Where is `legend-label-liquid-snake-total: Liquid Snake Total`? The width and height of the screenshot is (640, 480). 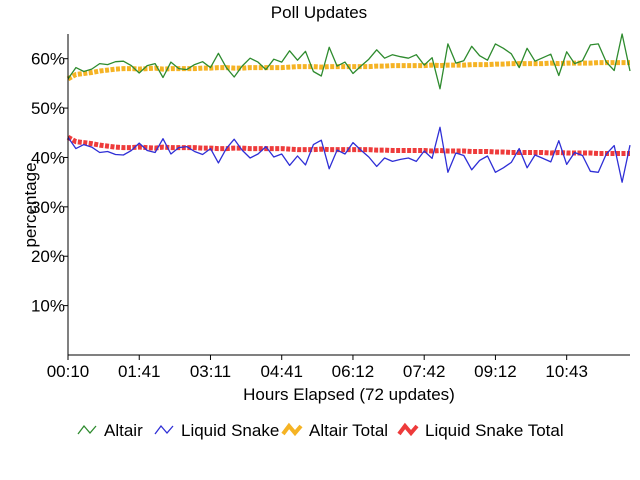
legend-label-liquid-snake-total: Liquid Snake Total is located at coordinates (494, 430).